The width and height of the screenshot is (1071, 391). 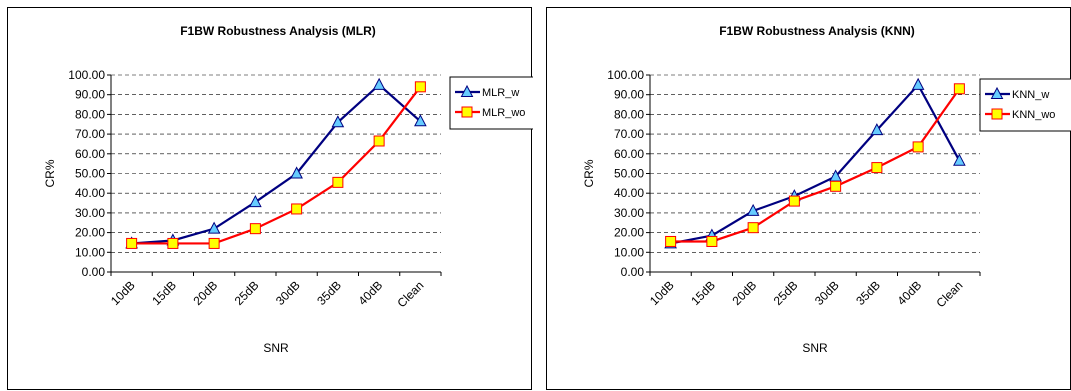 What do you see at coordinates (500, 93) in the screenshot?
I see `legend-label: MLR_w` at bounding box center [500, 93].